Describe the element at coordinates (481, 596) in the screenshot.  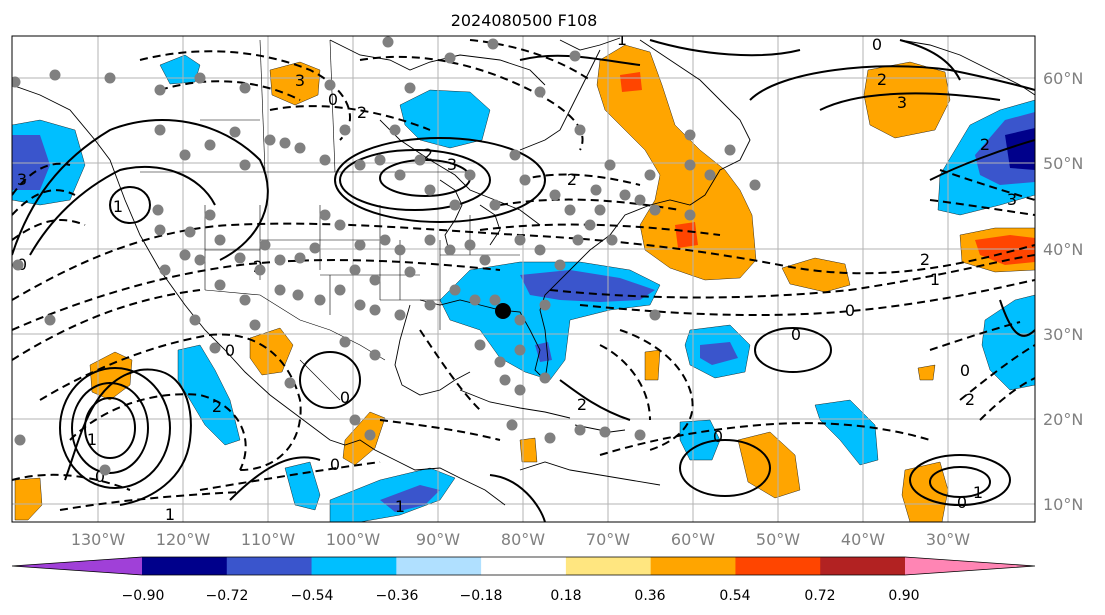
I see `colorbar-tick-label: −0.18` at that location.